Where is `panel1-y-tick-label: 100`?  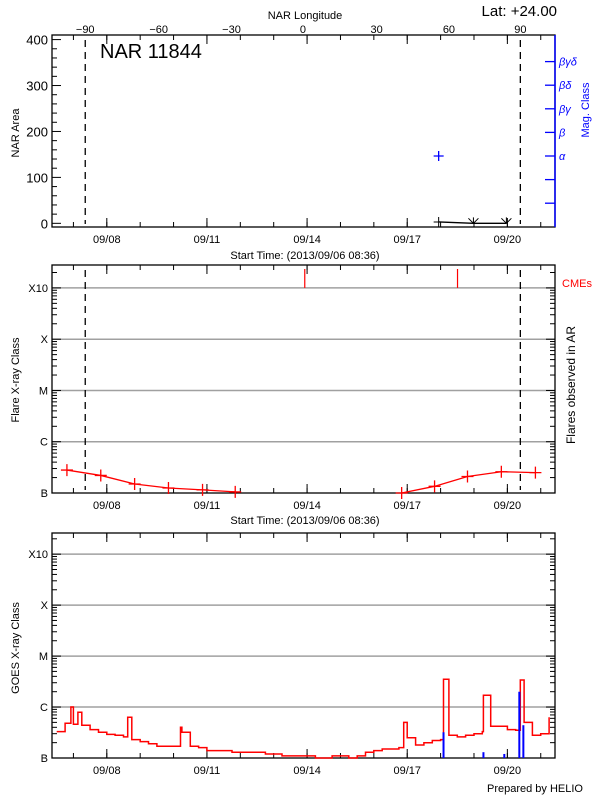 panel1-y-tick-label: 100 is located at coordinates (37, 177).